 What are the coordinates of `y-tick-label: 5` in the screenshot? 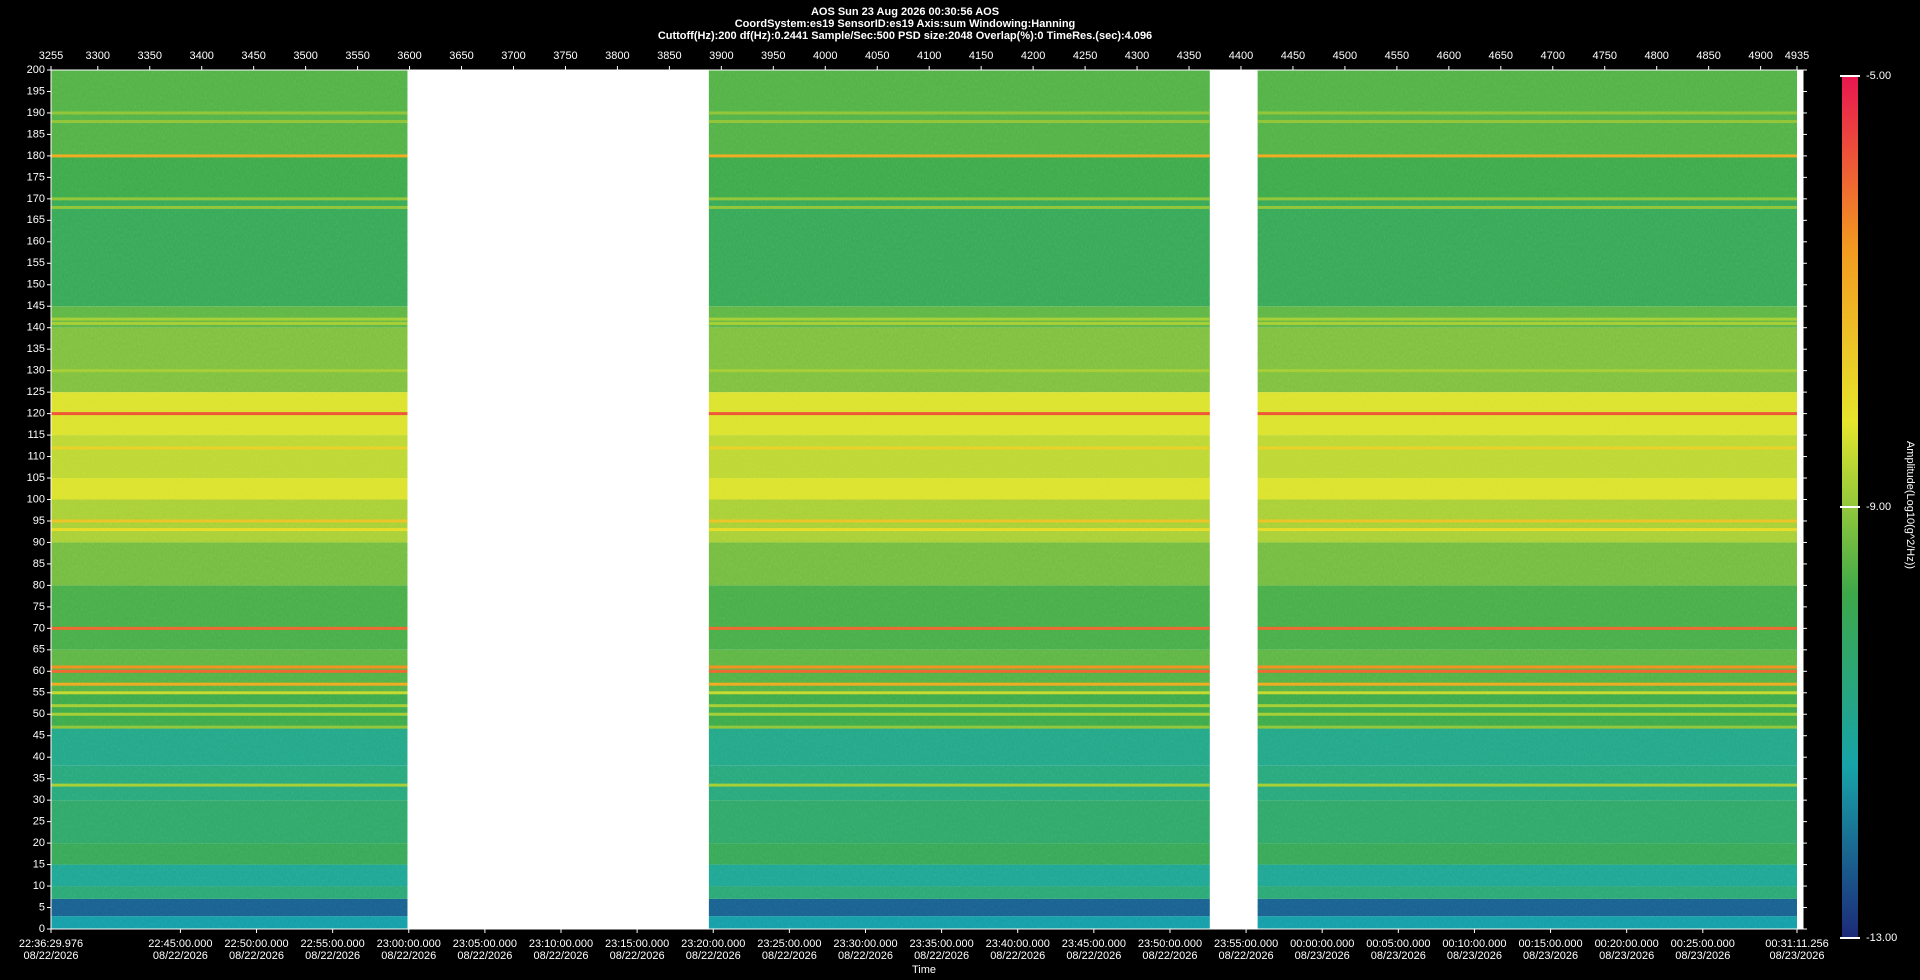 It's located at (42, 907).